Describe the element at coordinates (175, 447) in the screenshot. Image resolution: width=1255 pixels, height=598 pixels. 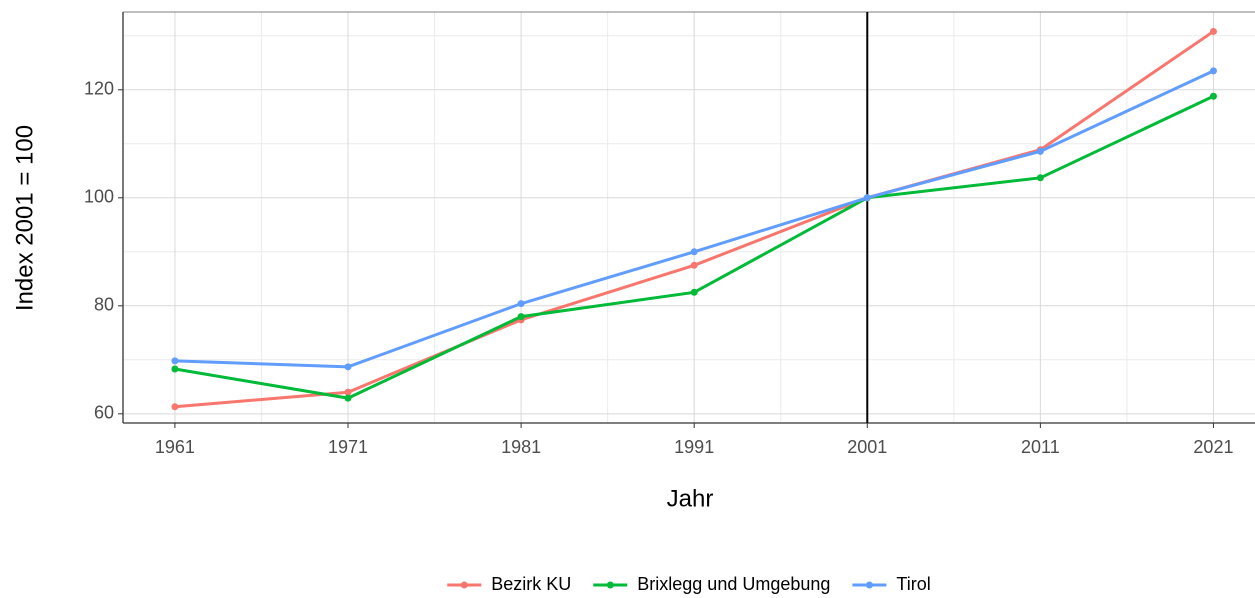
I see `x-tick-label: 1961` at that location.